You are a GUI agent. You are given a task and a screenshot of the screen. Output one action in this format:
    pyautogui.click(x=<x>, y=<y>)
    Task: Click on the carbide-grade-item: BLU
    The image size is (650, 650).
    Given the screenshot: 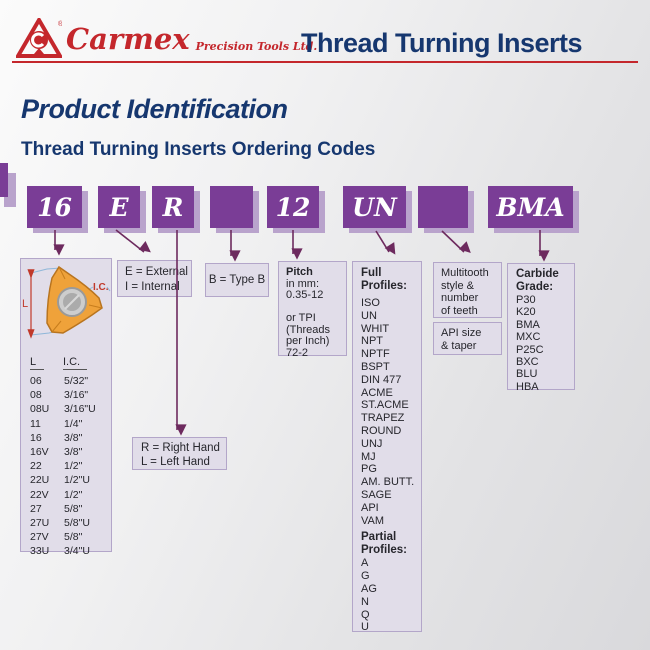 What is the action you would take?
    pyautogui.click(x=527, y=374)
    